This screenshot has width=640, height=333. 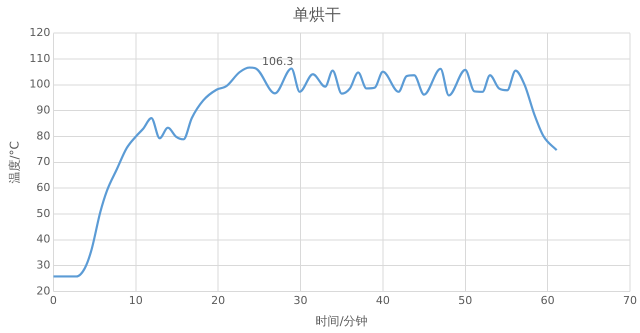 What do you see at coordinates (465, 300) in the screenshot?
I see `x-tick-label: 50` at bounding box center [465, 300].